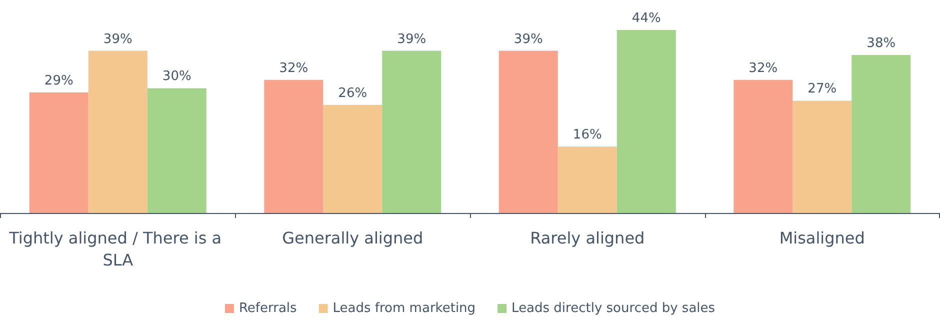 The image size is (940, 324). Describe the element at coordinates (587, 238) in the screenshot. I see `x-tick-label: Rarely aligned` at that location.